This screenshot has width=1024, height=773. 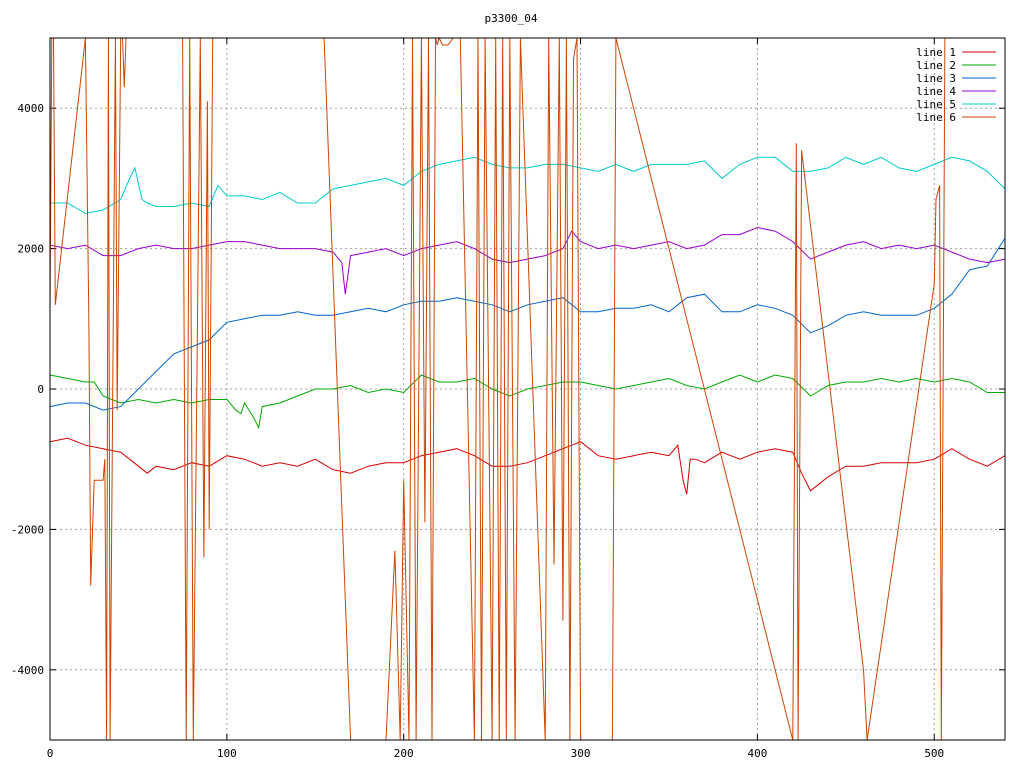 I want to click on x-tick-label: 300, so click(x=581, y=753).